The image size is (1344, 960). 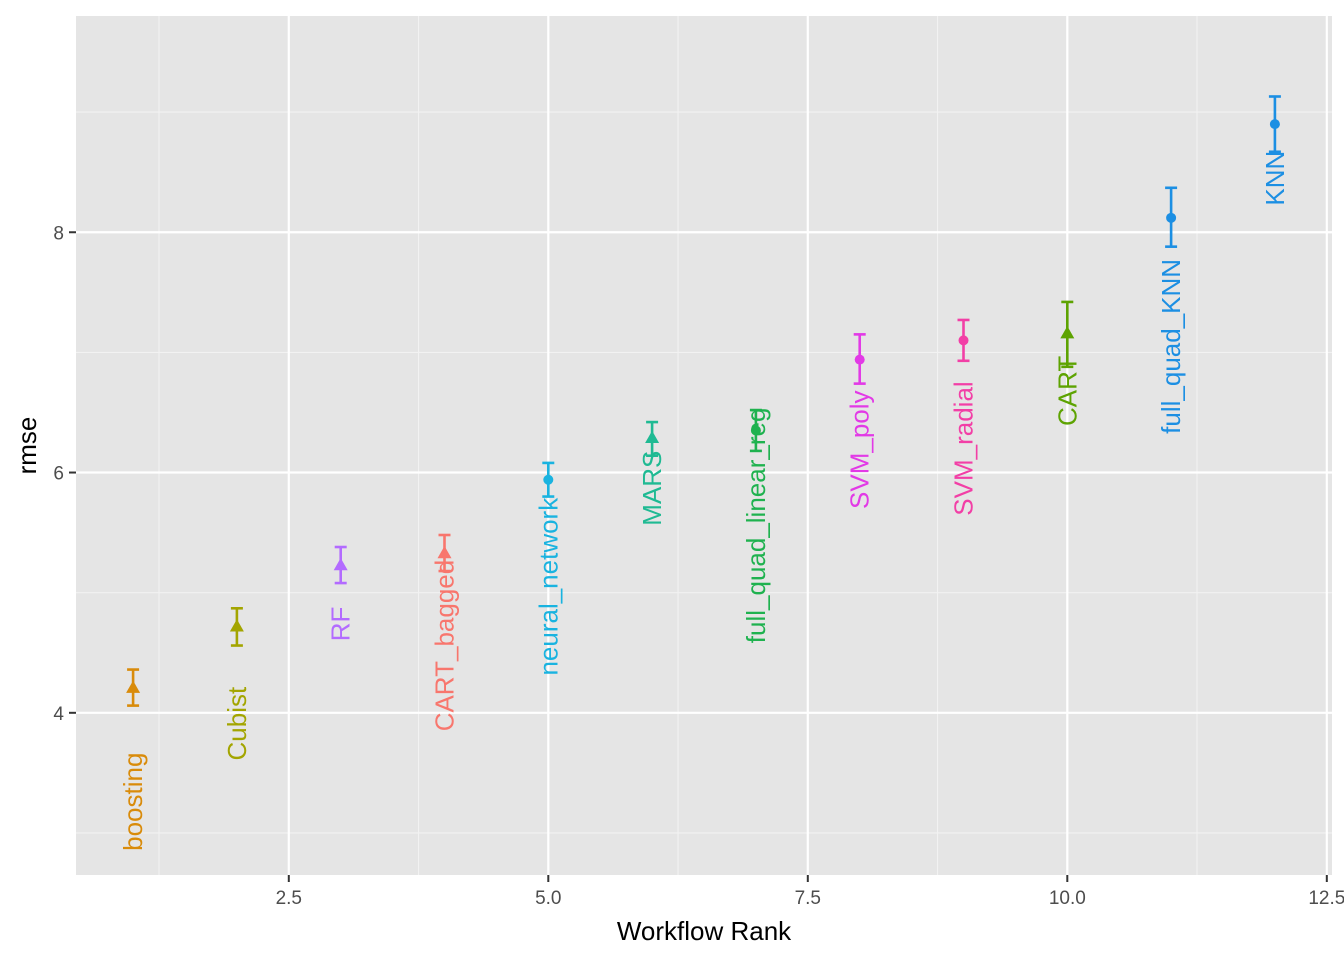 I want to click on point-label: SVM_radial, so click(x=964, y=448).